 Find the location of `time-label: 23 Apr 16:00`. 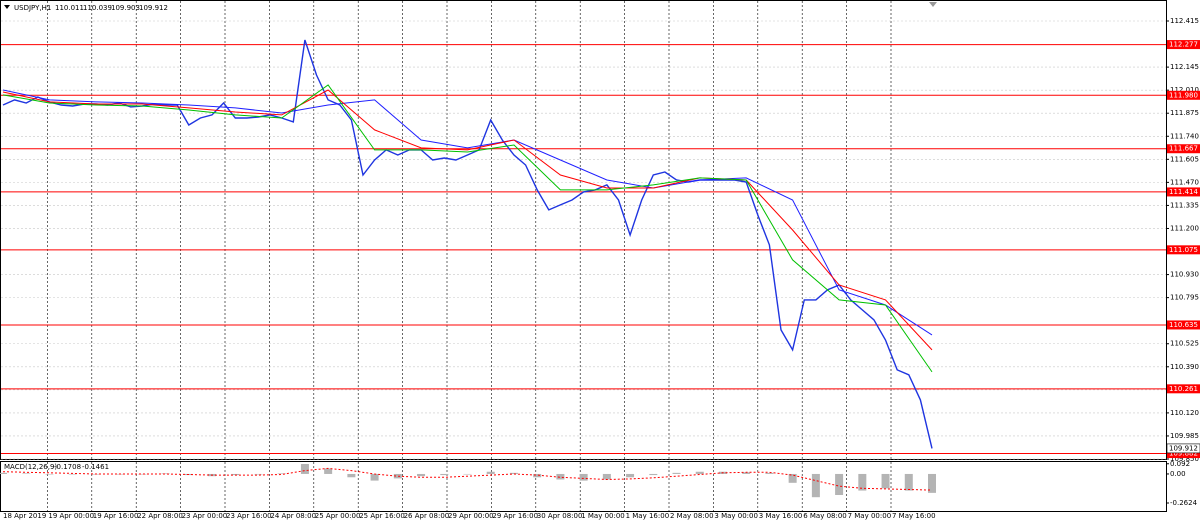

time-label: 23 Apr 16:00 is located at coordinates (249, 516).